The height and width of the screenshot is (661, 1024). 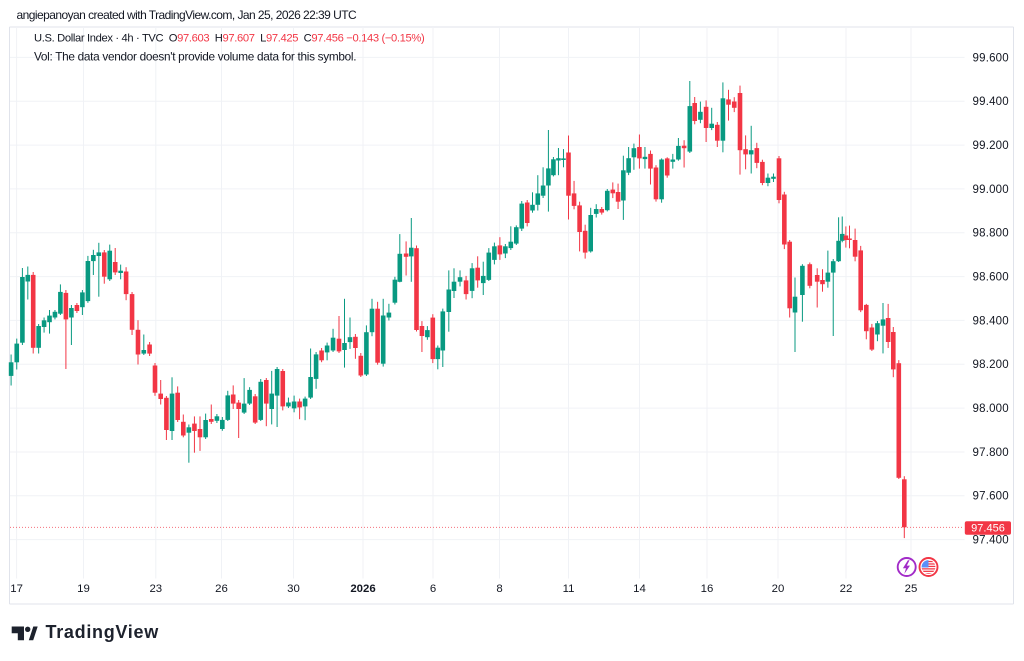 What do you see at coordinates (83, 589) in the screenshot?
I see `svg-text: 19` at bounding box center [83, 589].